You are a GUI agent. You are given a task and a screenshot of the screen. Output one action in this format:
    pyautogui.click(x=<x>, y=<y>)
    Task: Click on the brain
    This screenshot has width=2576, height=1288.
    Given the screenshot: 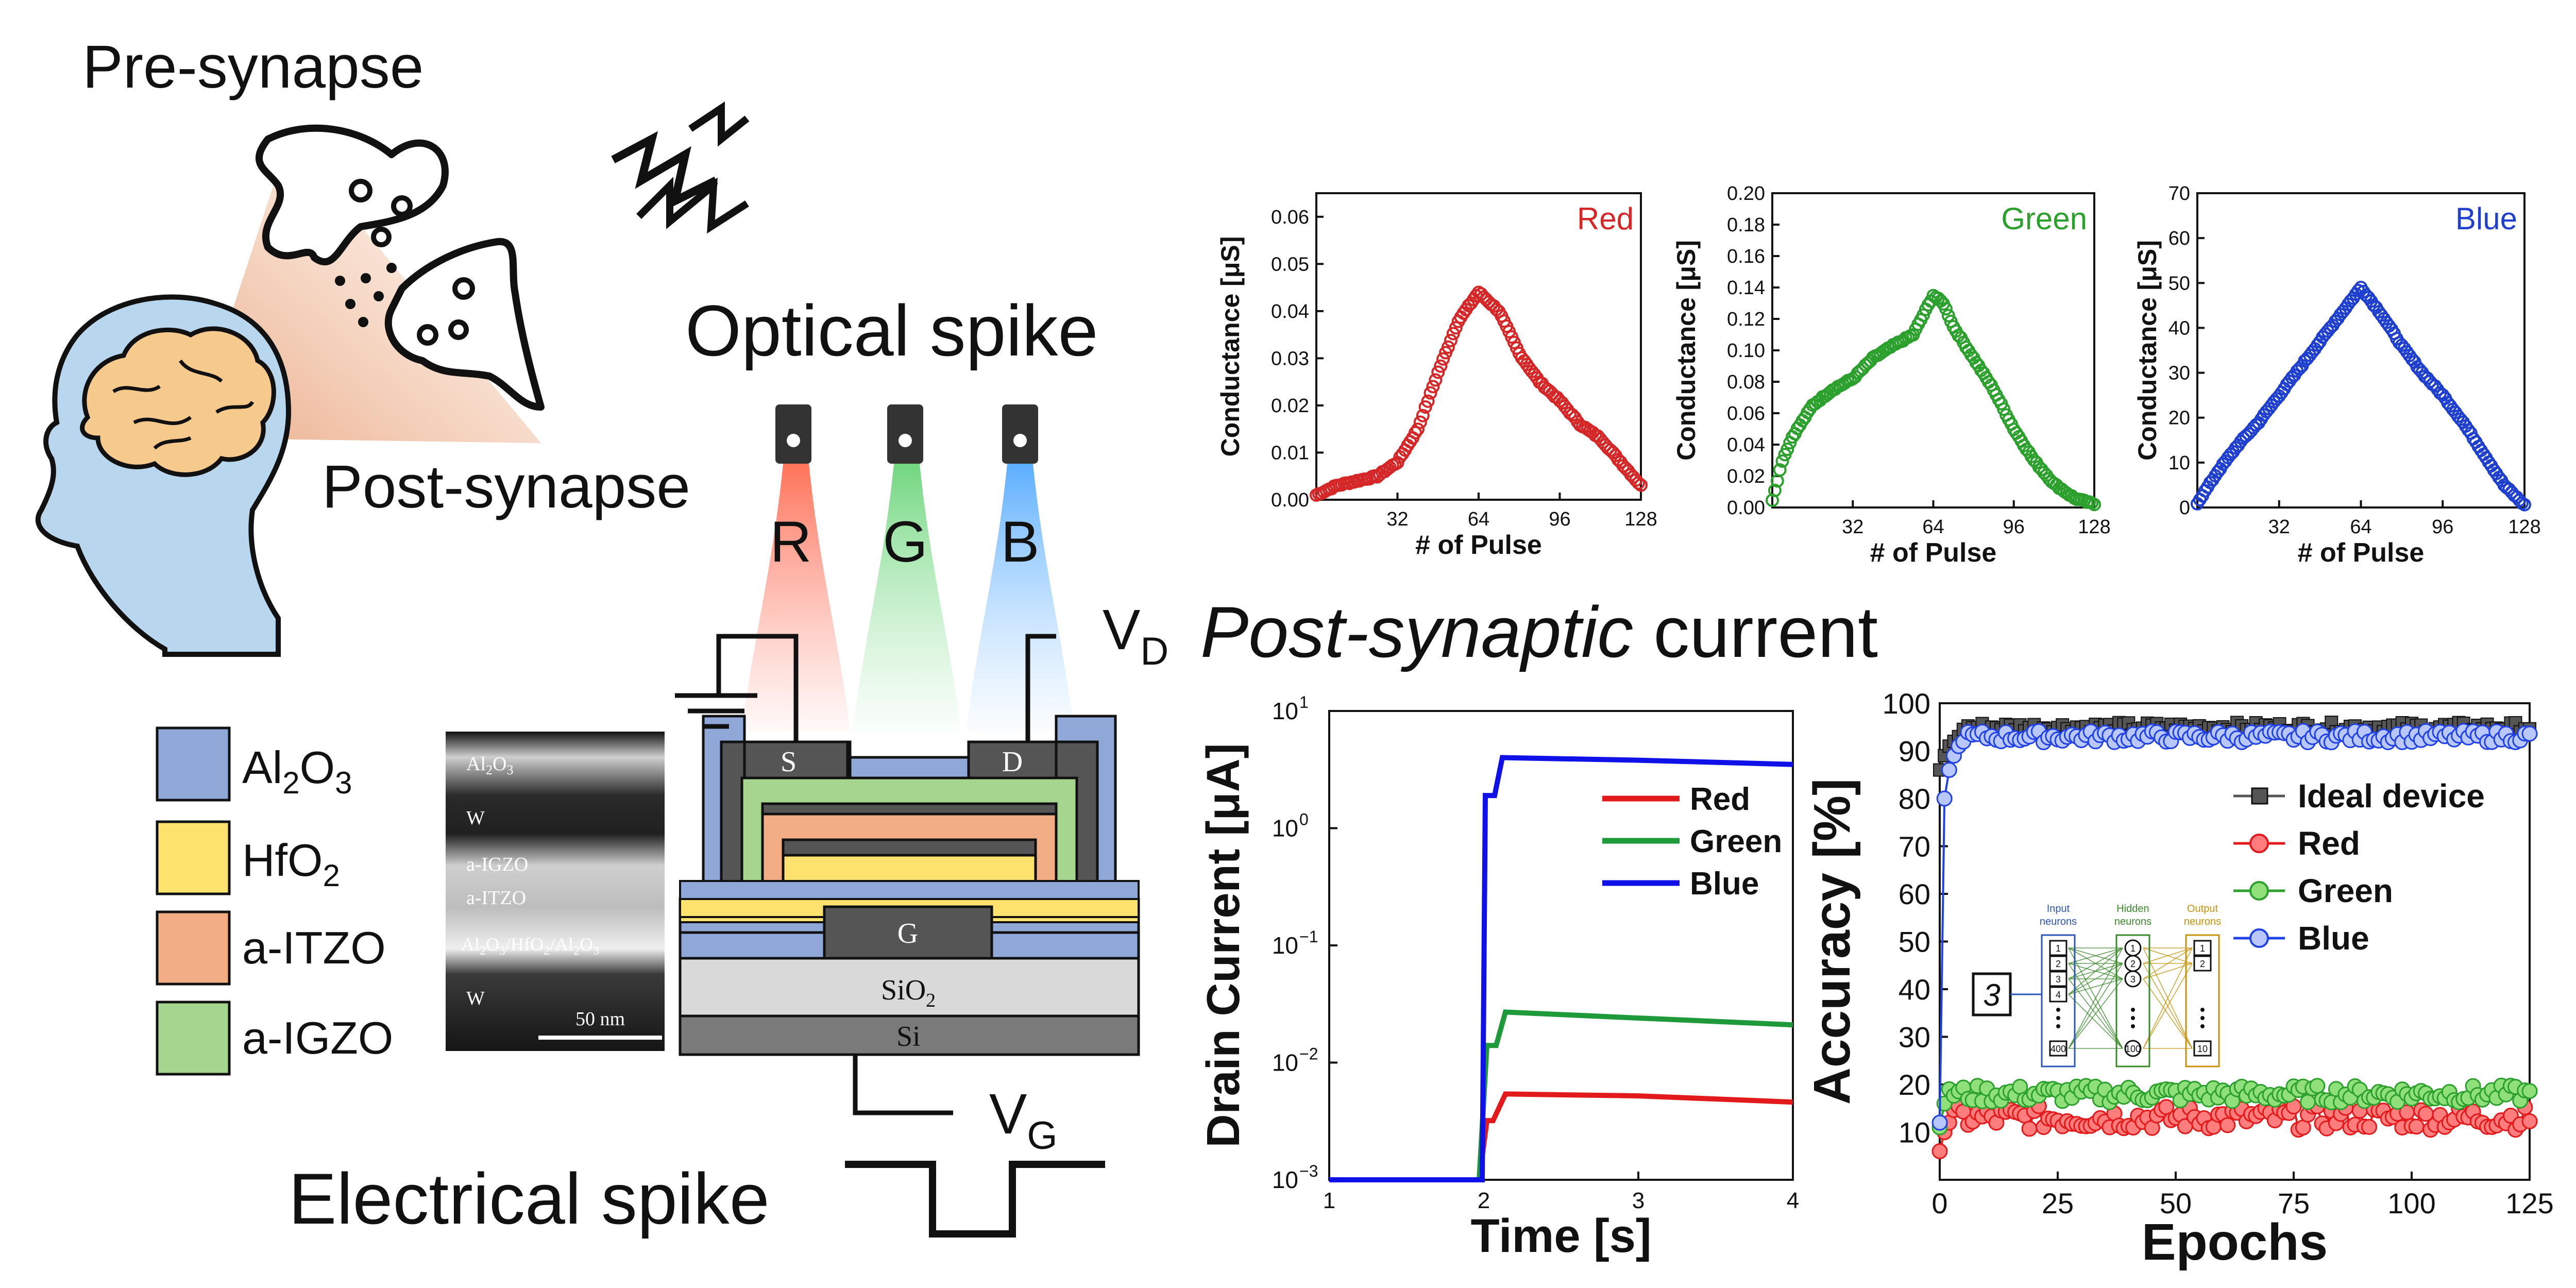 What is the action you would take?
    pyautogui.click(x=178, y=401)
    